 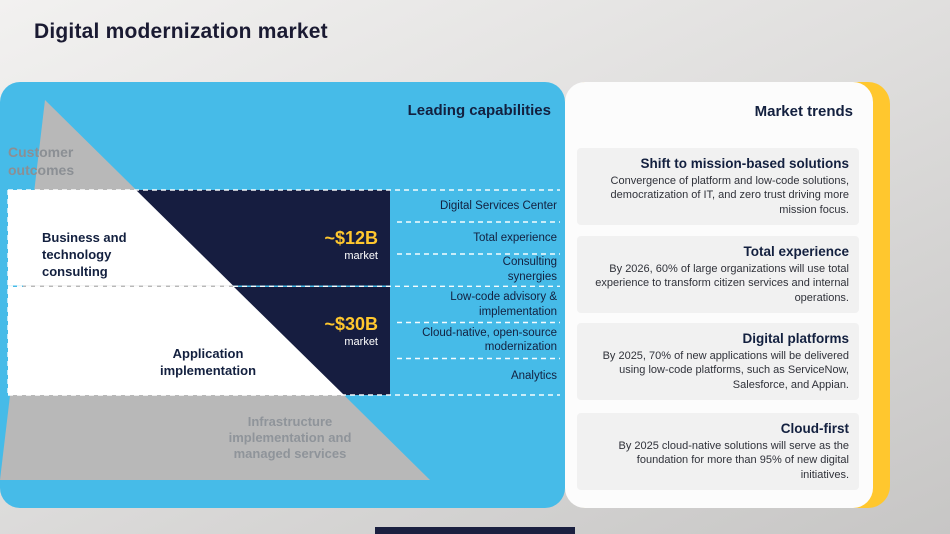 I want to click on capability-label: Low-code advisory & implementation, so click(x=503, y=304).